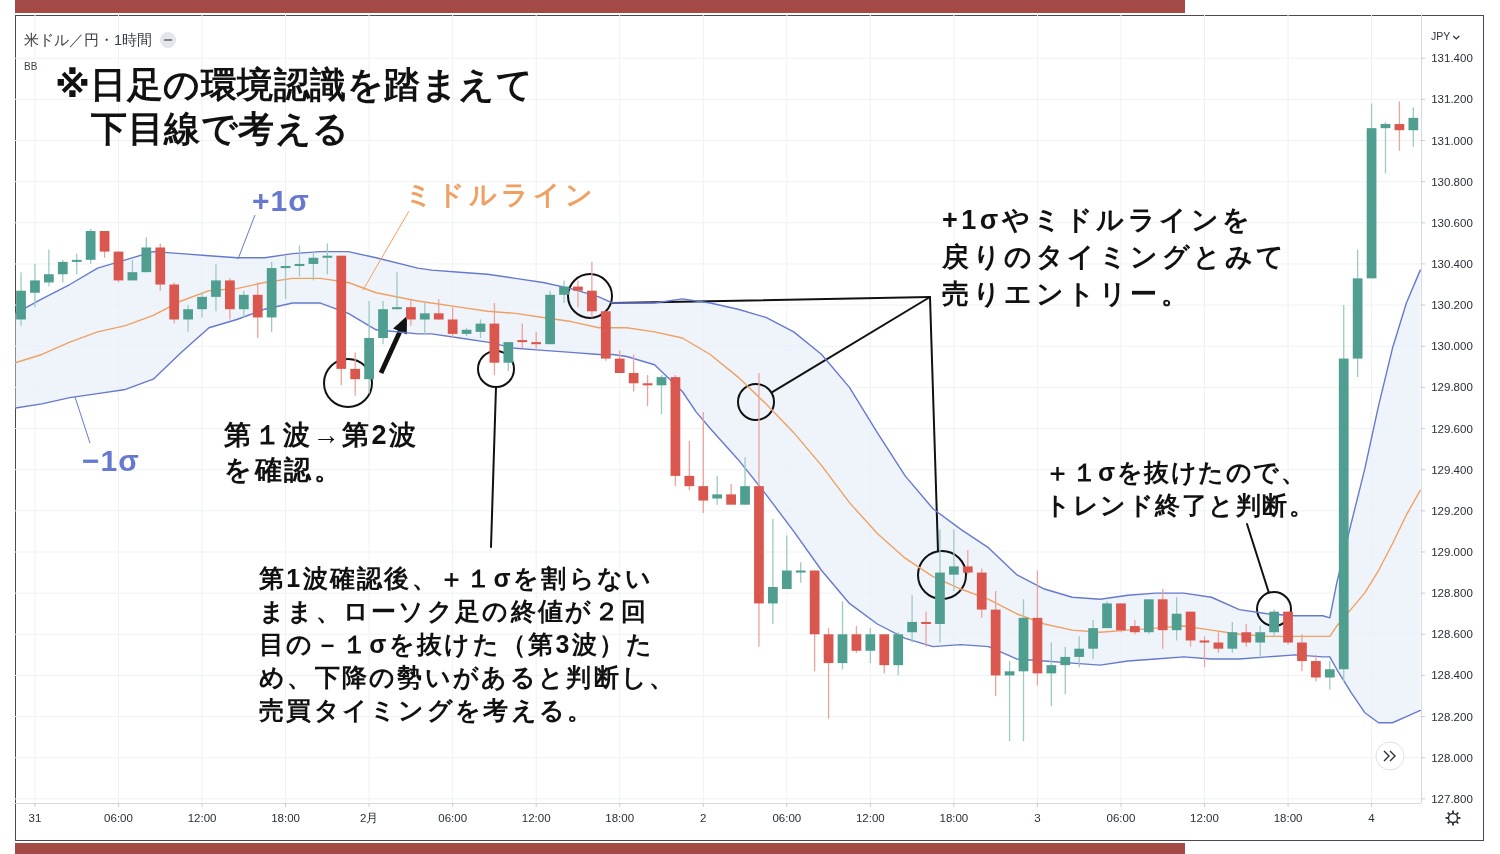  Describe the element at coordinates (321, 452) in the screenshot. I see `annotation: 第１波→第2波を確認。` at that location.